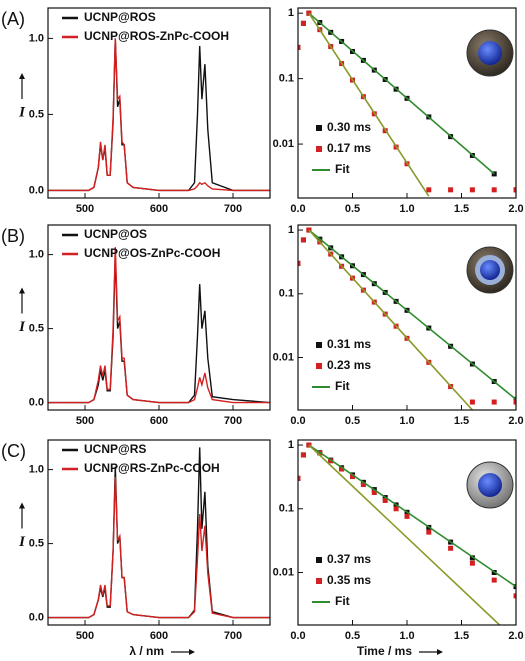 The image size is (525, 661). What do you see at coordinates (146, 651) in the screenshot?
I see `x-axis-label: λ / nm` at bounding box center [146, 651].